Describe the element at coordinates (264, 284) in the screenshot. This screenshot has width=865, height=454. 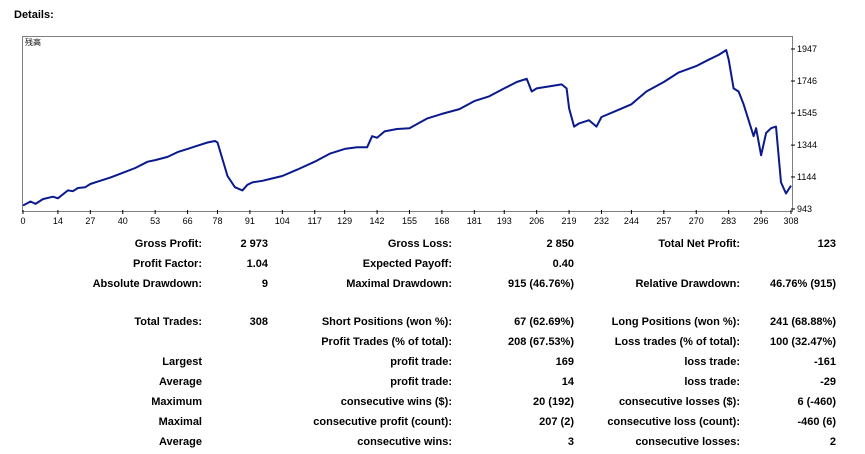
I see `stat-value: 9` at that location.